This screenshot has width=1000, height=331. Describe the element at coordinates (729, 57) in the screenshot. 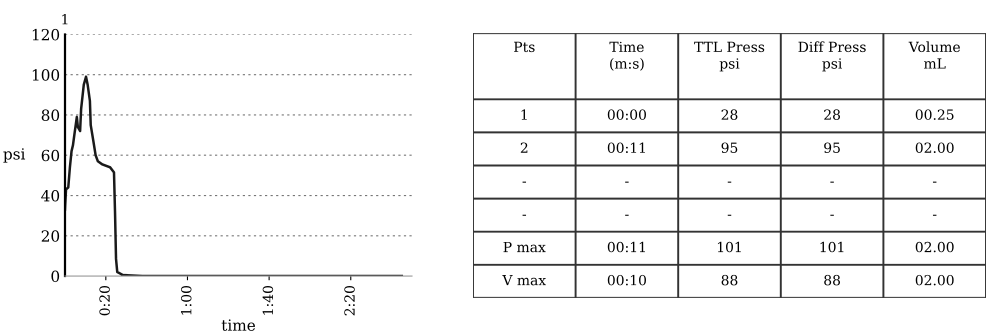

I see `text: TTL Press psi` at that location.